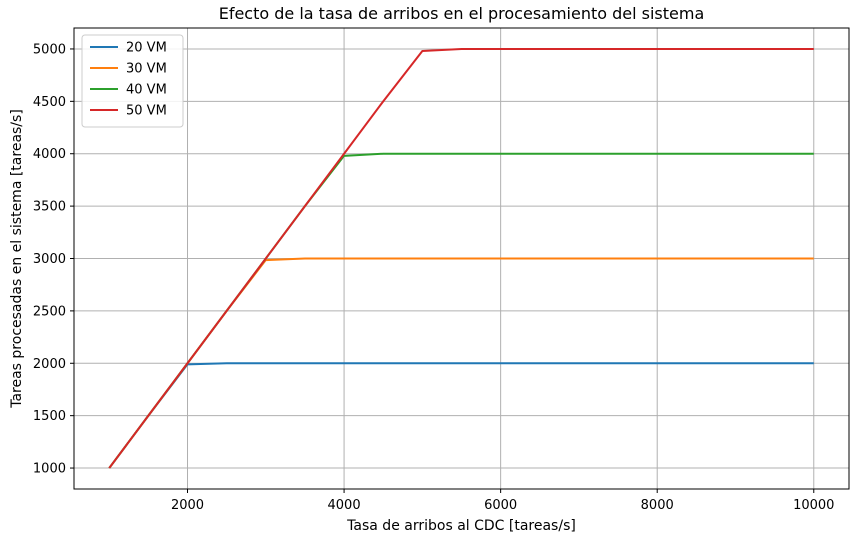 Image resolution: width=867 pixels, height=545 pixels. What do you see at coordinates (49, 469) in the screenshot?
I see `y-tick-label: 1000` at bounding box center [49, 469].